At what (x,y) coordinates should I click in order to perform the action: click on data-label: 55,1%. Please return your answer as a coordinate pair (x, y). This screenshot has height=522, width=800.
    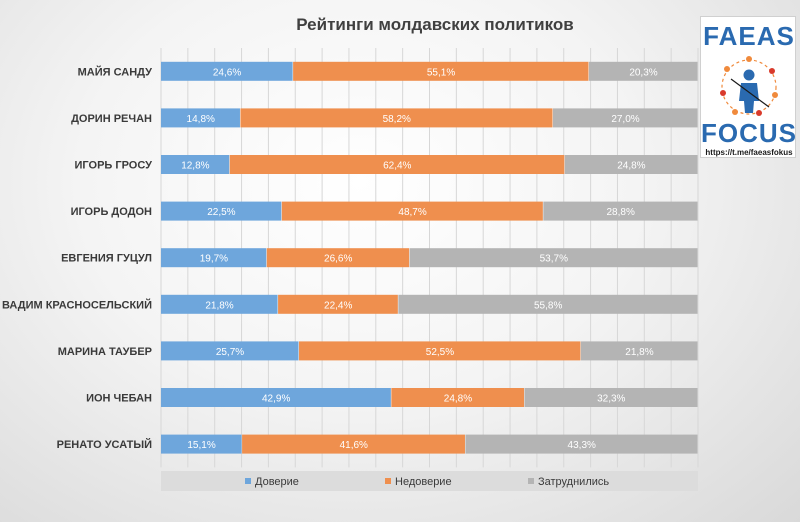
    Looking at the image, I should click on (441, 72).